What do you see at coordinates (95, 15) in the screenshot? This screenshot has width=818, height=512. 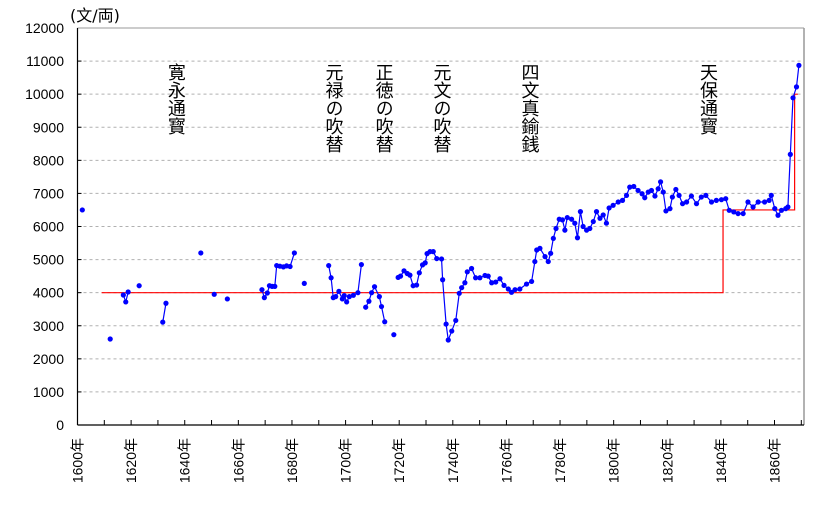 I see `y-axis-unit-label: (文/両)` at bounding box center [95, 15].